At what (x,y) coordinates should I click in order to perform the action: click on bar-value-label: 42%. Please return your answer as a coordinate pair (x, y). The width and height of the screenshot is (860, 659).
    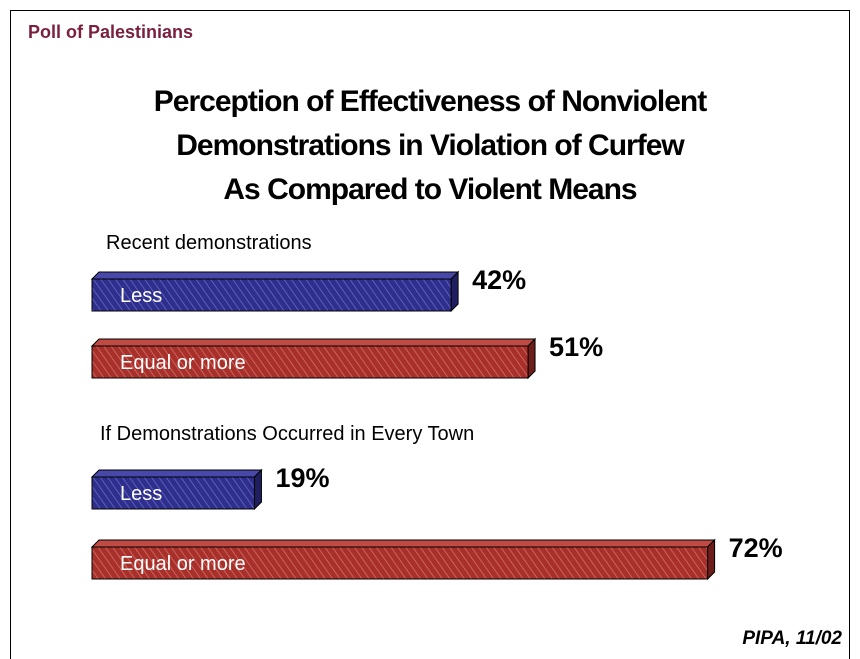
    Looking at the image, I should click on (499, 280).